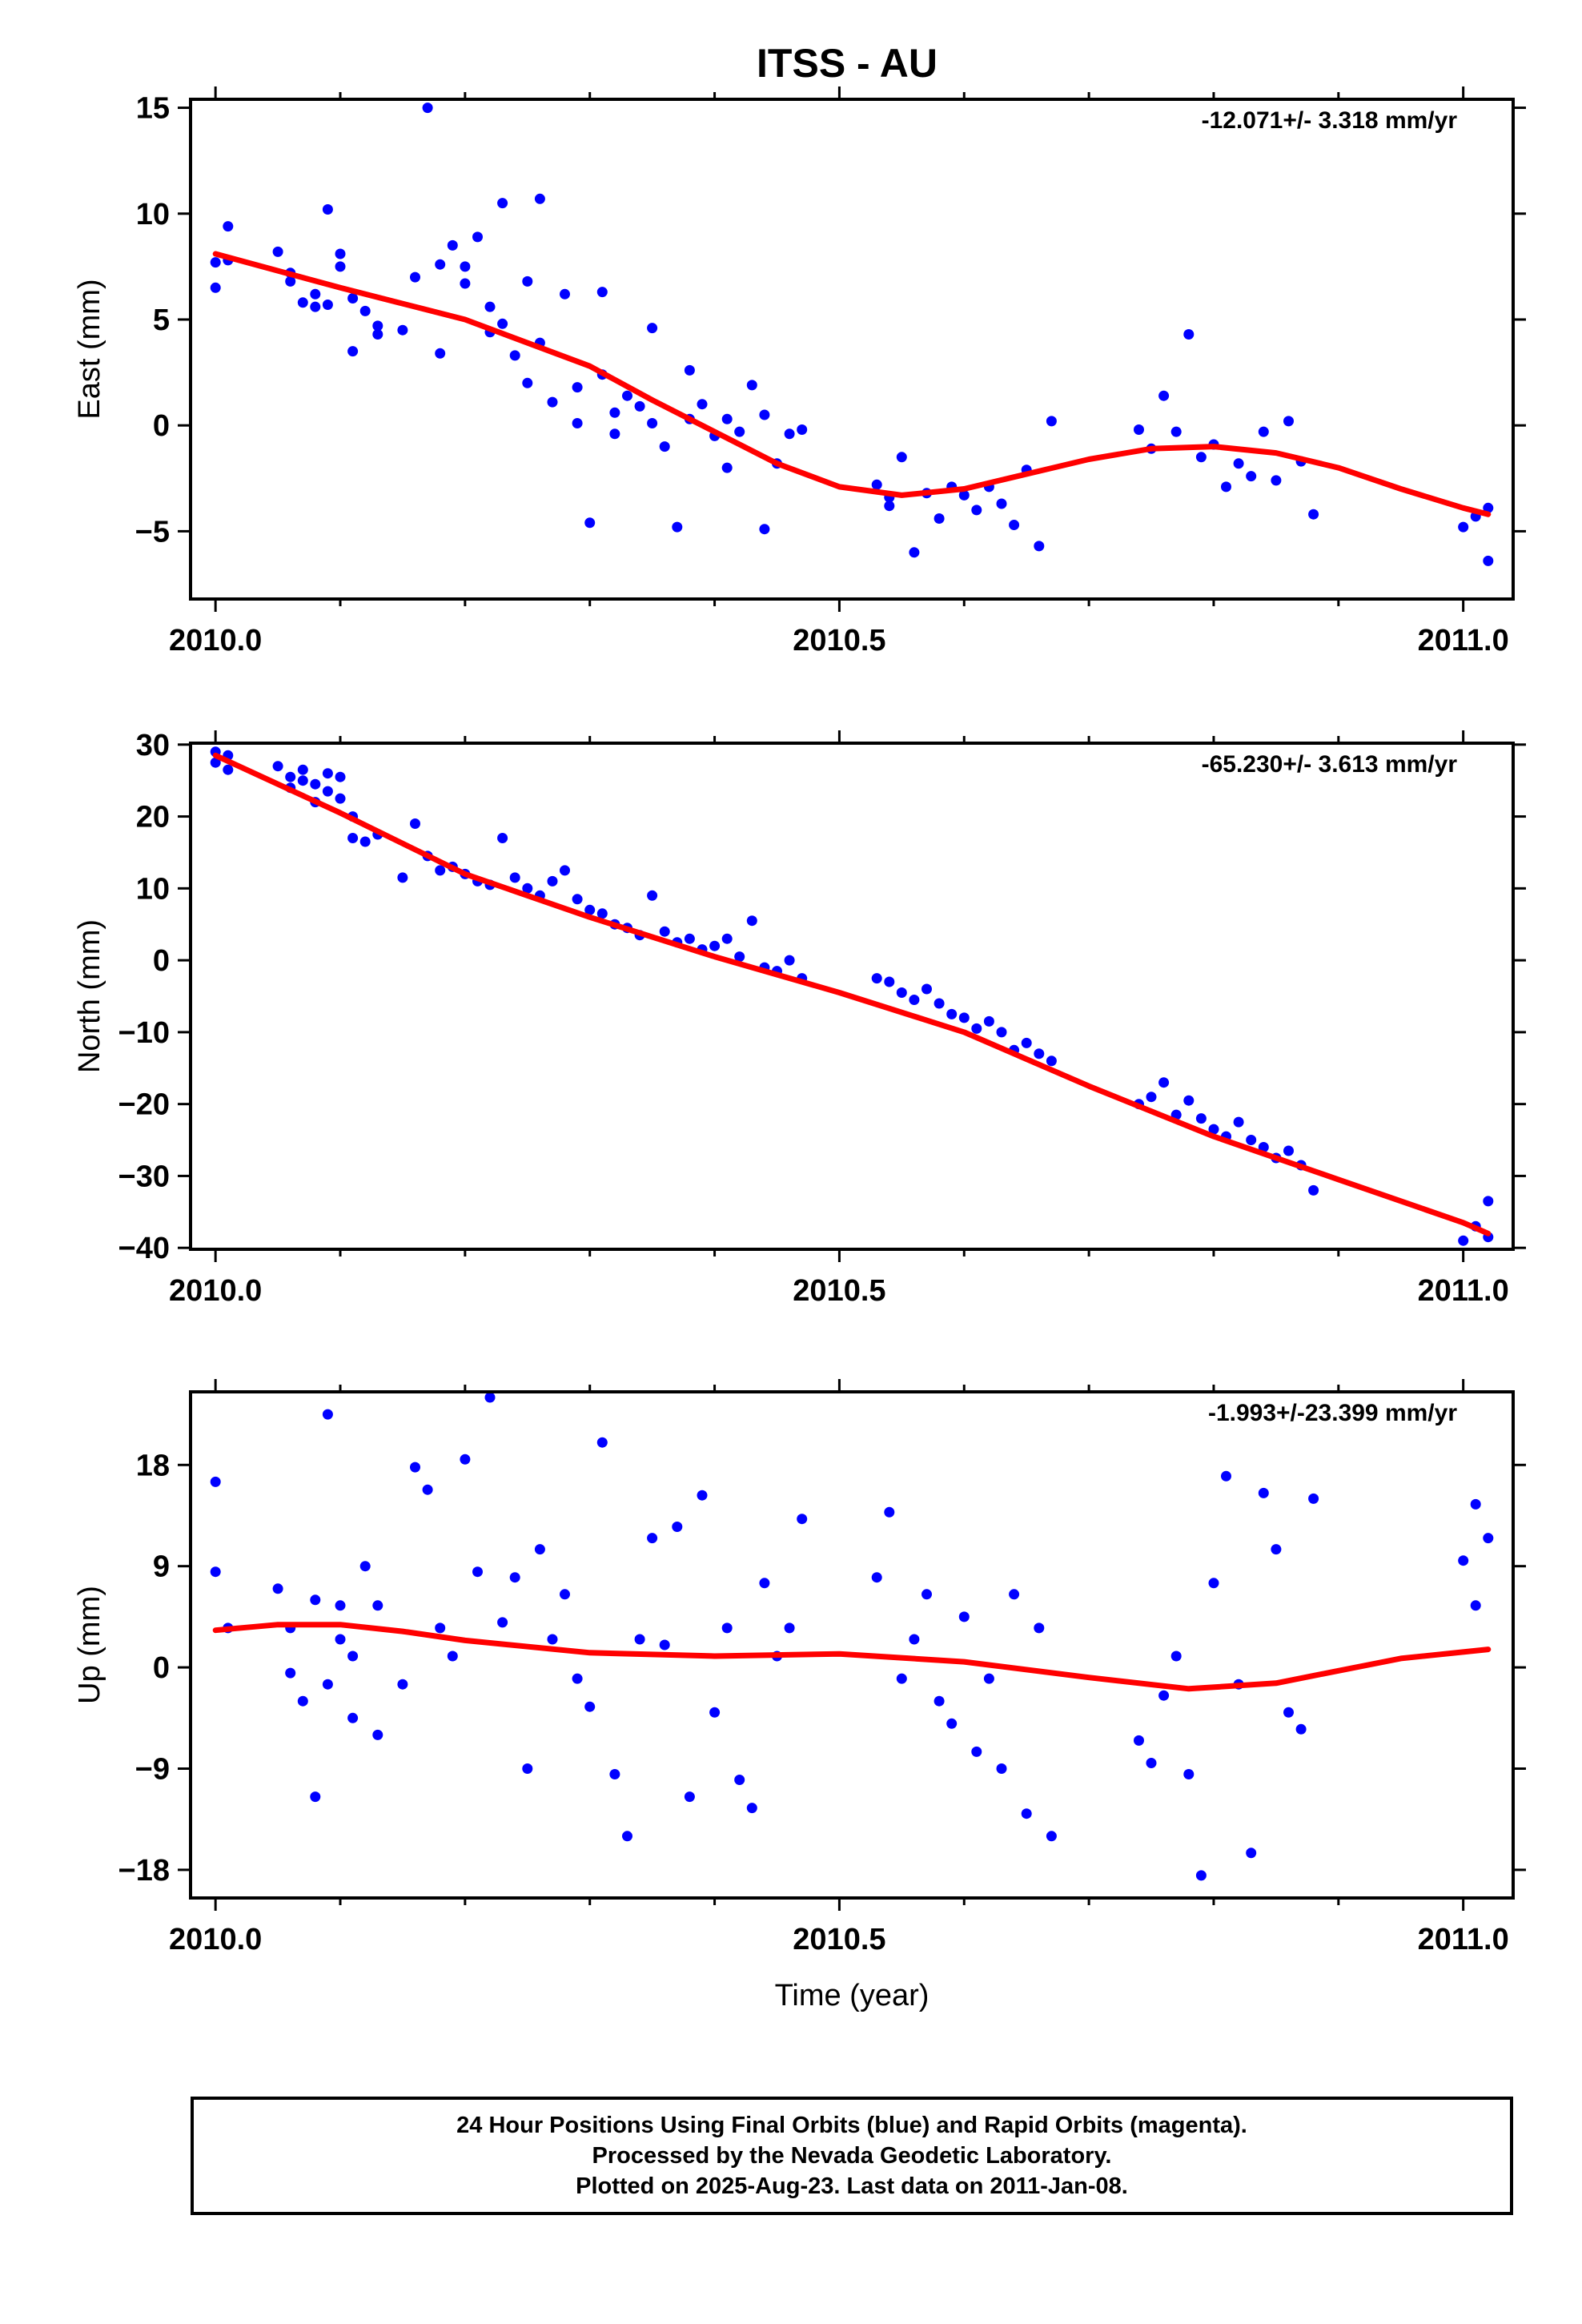  Describe the element at coordinates (153, 1465) in the screenshot. I see `y-tick-label: 18` at that location.